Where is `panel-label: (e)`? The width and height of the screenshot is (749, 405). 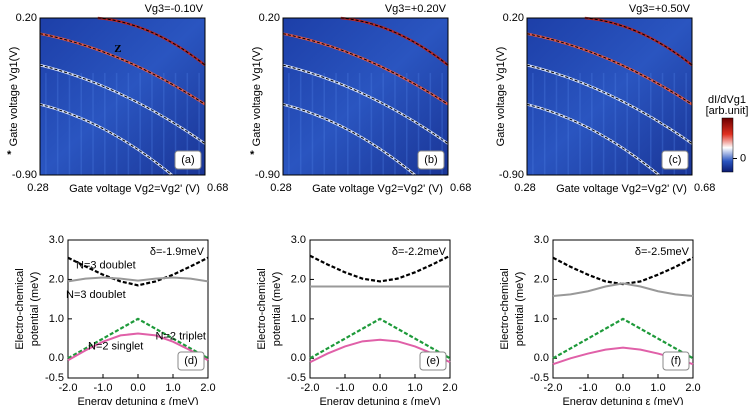 panel-label: (e) is located at coordinates (432, 361).